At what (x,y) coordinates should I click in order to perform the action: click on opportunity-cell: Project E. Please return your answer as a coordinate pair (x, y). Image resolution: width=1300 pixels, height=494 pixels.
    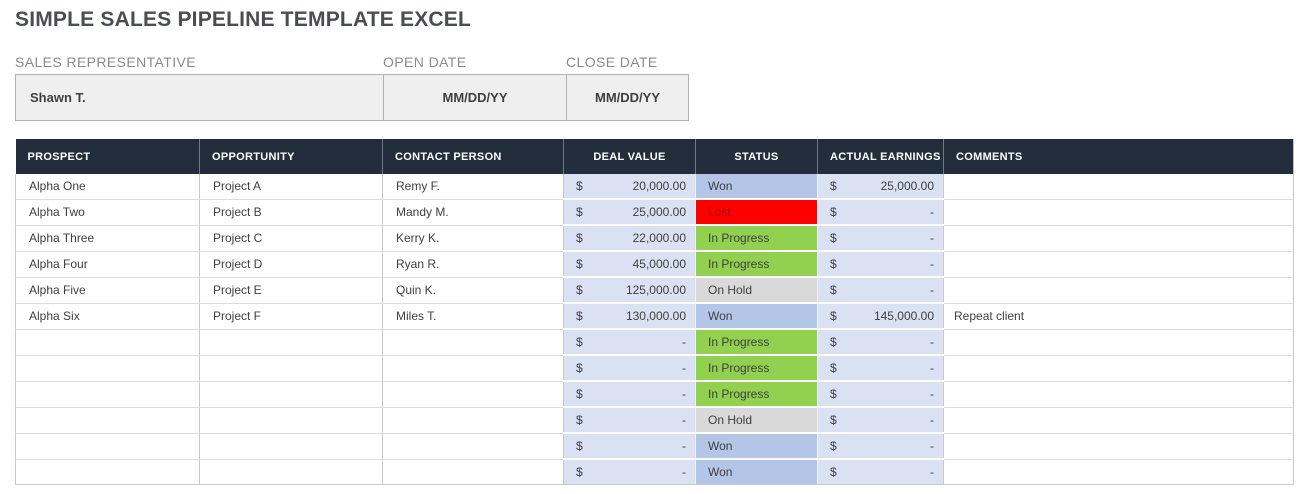
    Looking at the image, I should click on (291, 290).